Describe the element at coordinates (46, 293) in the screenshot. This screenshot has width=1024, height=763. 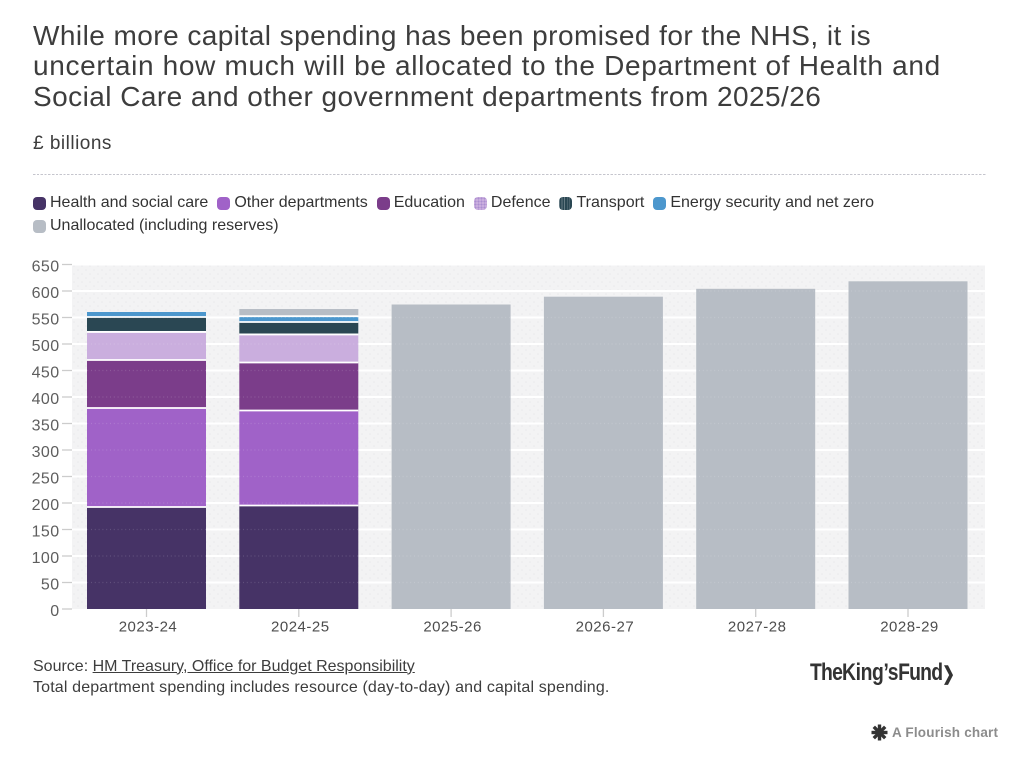
I see `svg-text: 600` at that location.